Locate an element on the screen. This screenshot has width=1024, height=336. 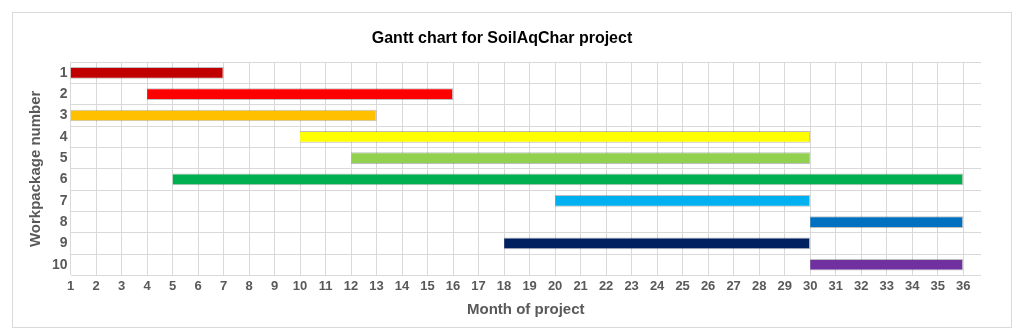
x-tick-label: 23 is located at coordinates (631, 285).